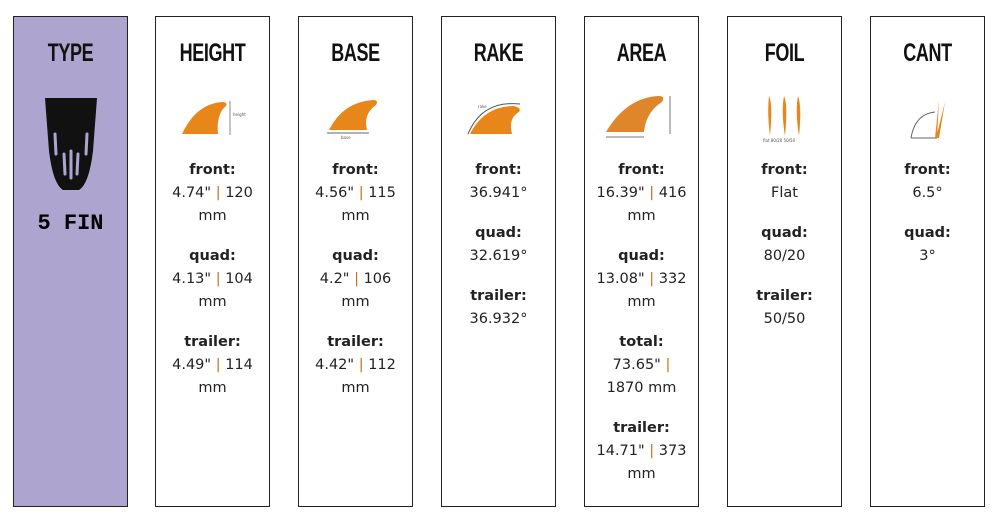  I want to click on area-title: AREA, so click(641, 53).